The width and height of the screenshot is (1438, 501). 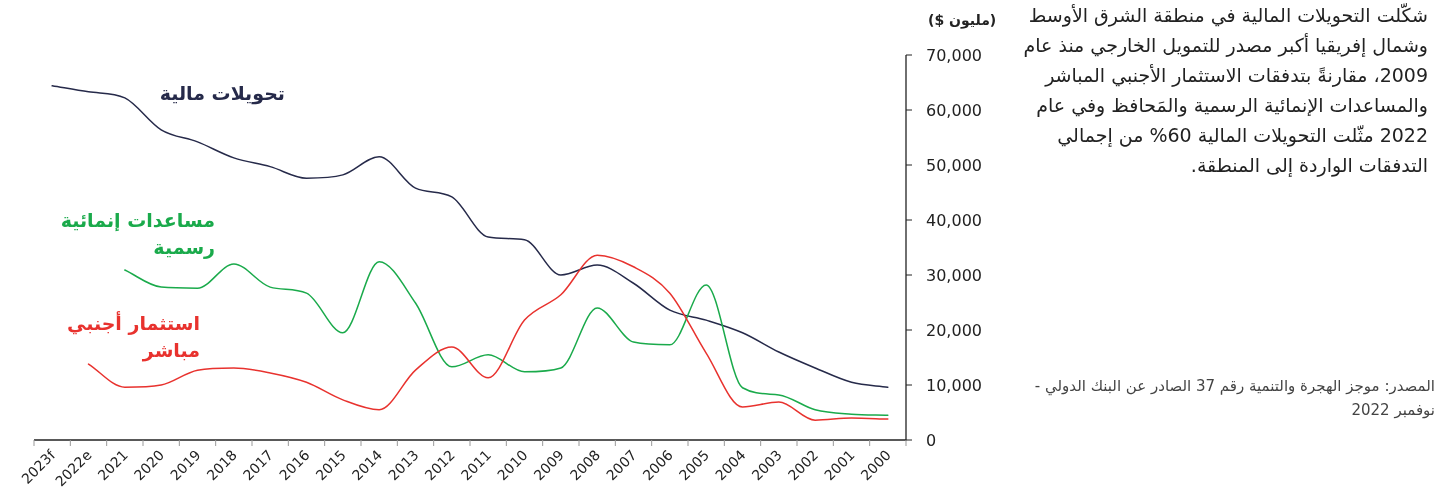 I want to click on series-label: تحويلات مالية, so click(x=221, y=94).